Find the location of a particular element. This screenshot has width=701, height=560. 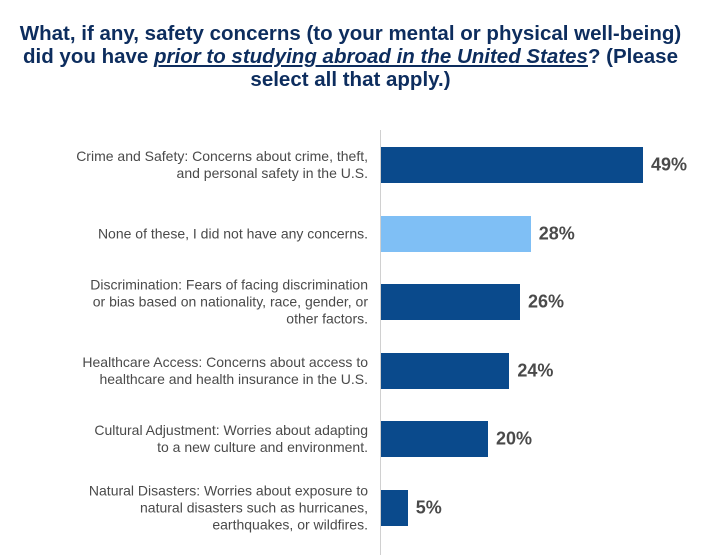

title-part2: ? (Please select all that apply.) is located at coordinates (464, 68).